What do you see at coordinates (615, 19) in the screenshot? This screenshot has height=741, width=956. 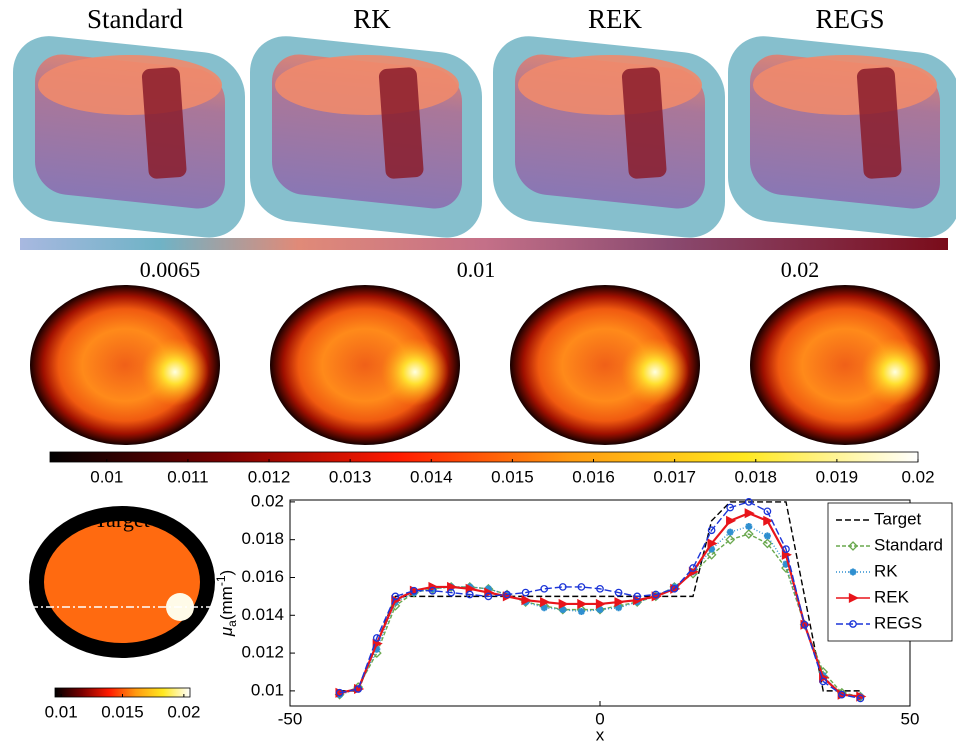 I see `panel-title: REK` at bounding box center [615, 19].